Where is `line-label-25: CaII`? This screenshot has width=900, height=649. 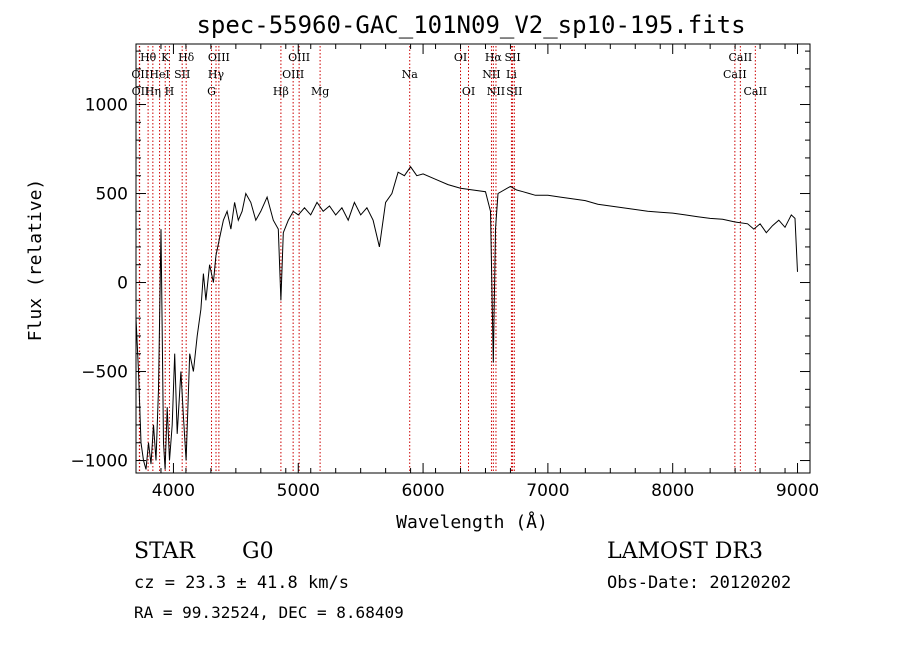 line-label-25: CaII is located at coordinates (741, 57).